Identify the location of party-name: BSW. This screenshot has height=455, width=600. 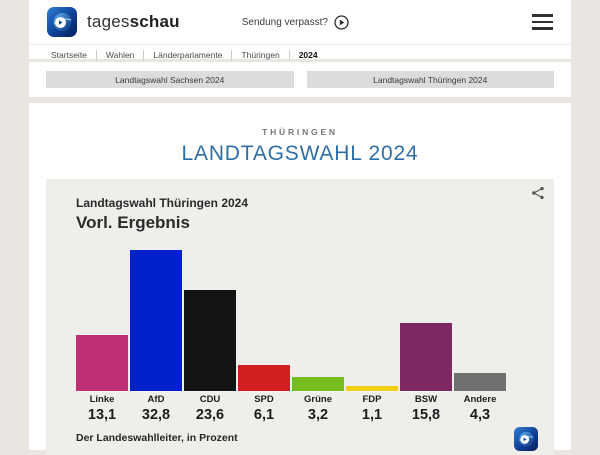
(426, 399).